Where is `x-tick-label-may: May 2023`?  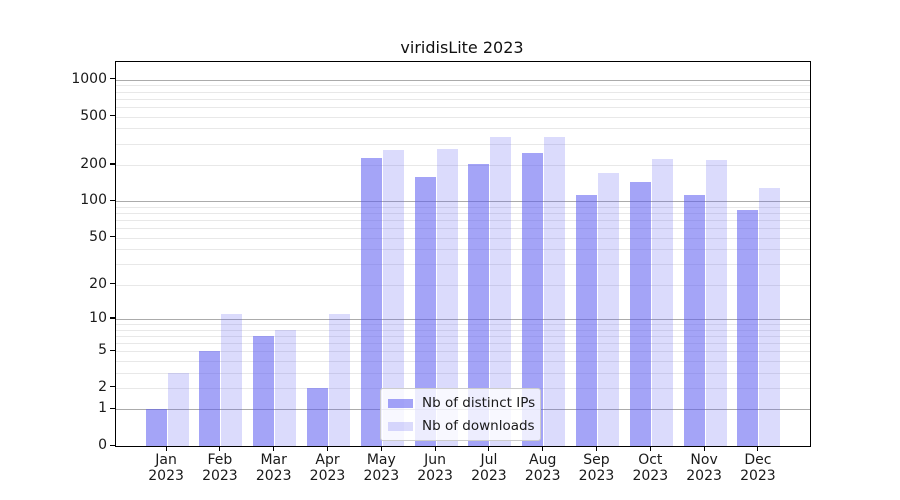
x-tick-label-may: May 2023 is located at coordinates (381, 468).